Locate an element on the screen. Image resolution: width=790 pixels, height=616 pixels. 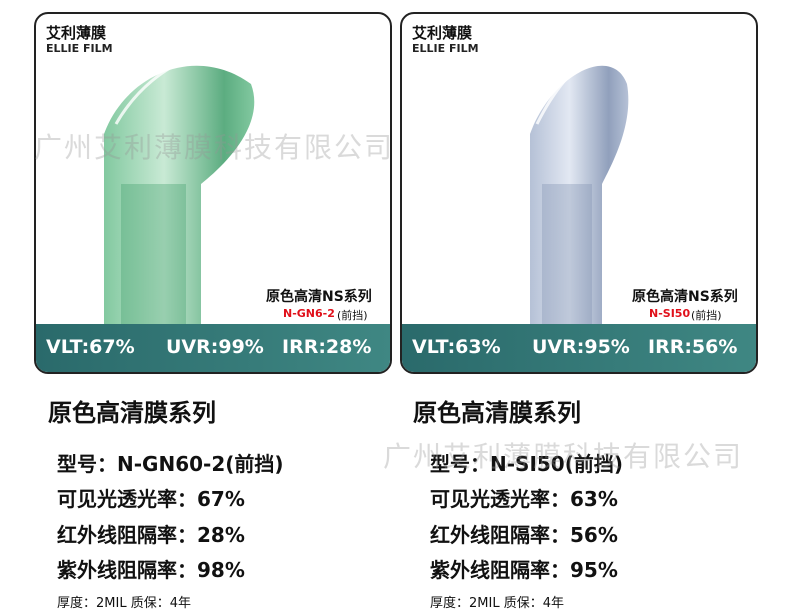
stats-band: VLT:63% UVR:95% IRR:56% is located at coordinates (579, 348).